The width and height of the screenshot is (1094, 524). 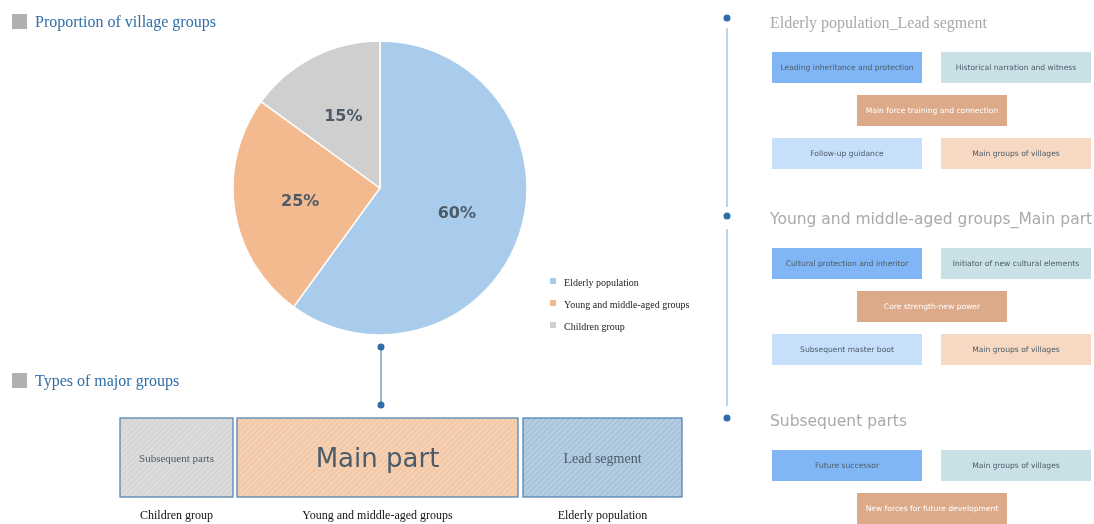 I want to click on category-label: Elderly population, so click(x=602, y=515).